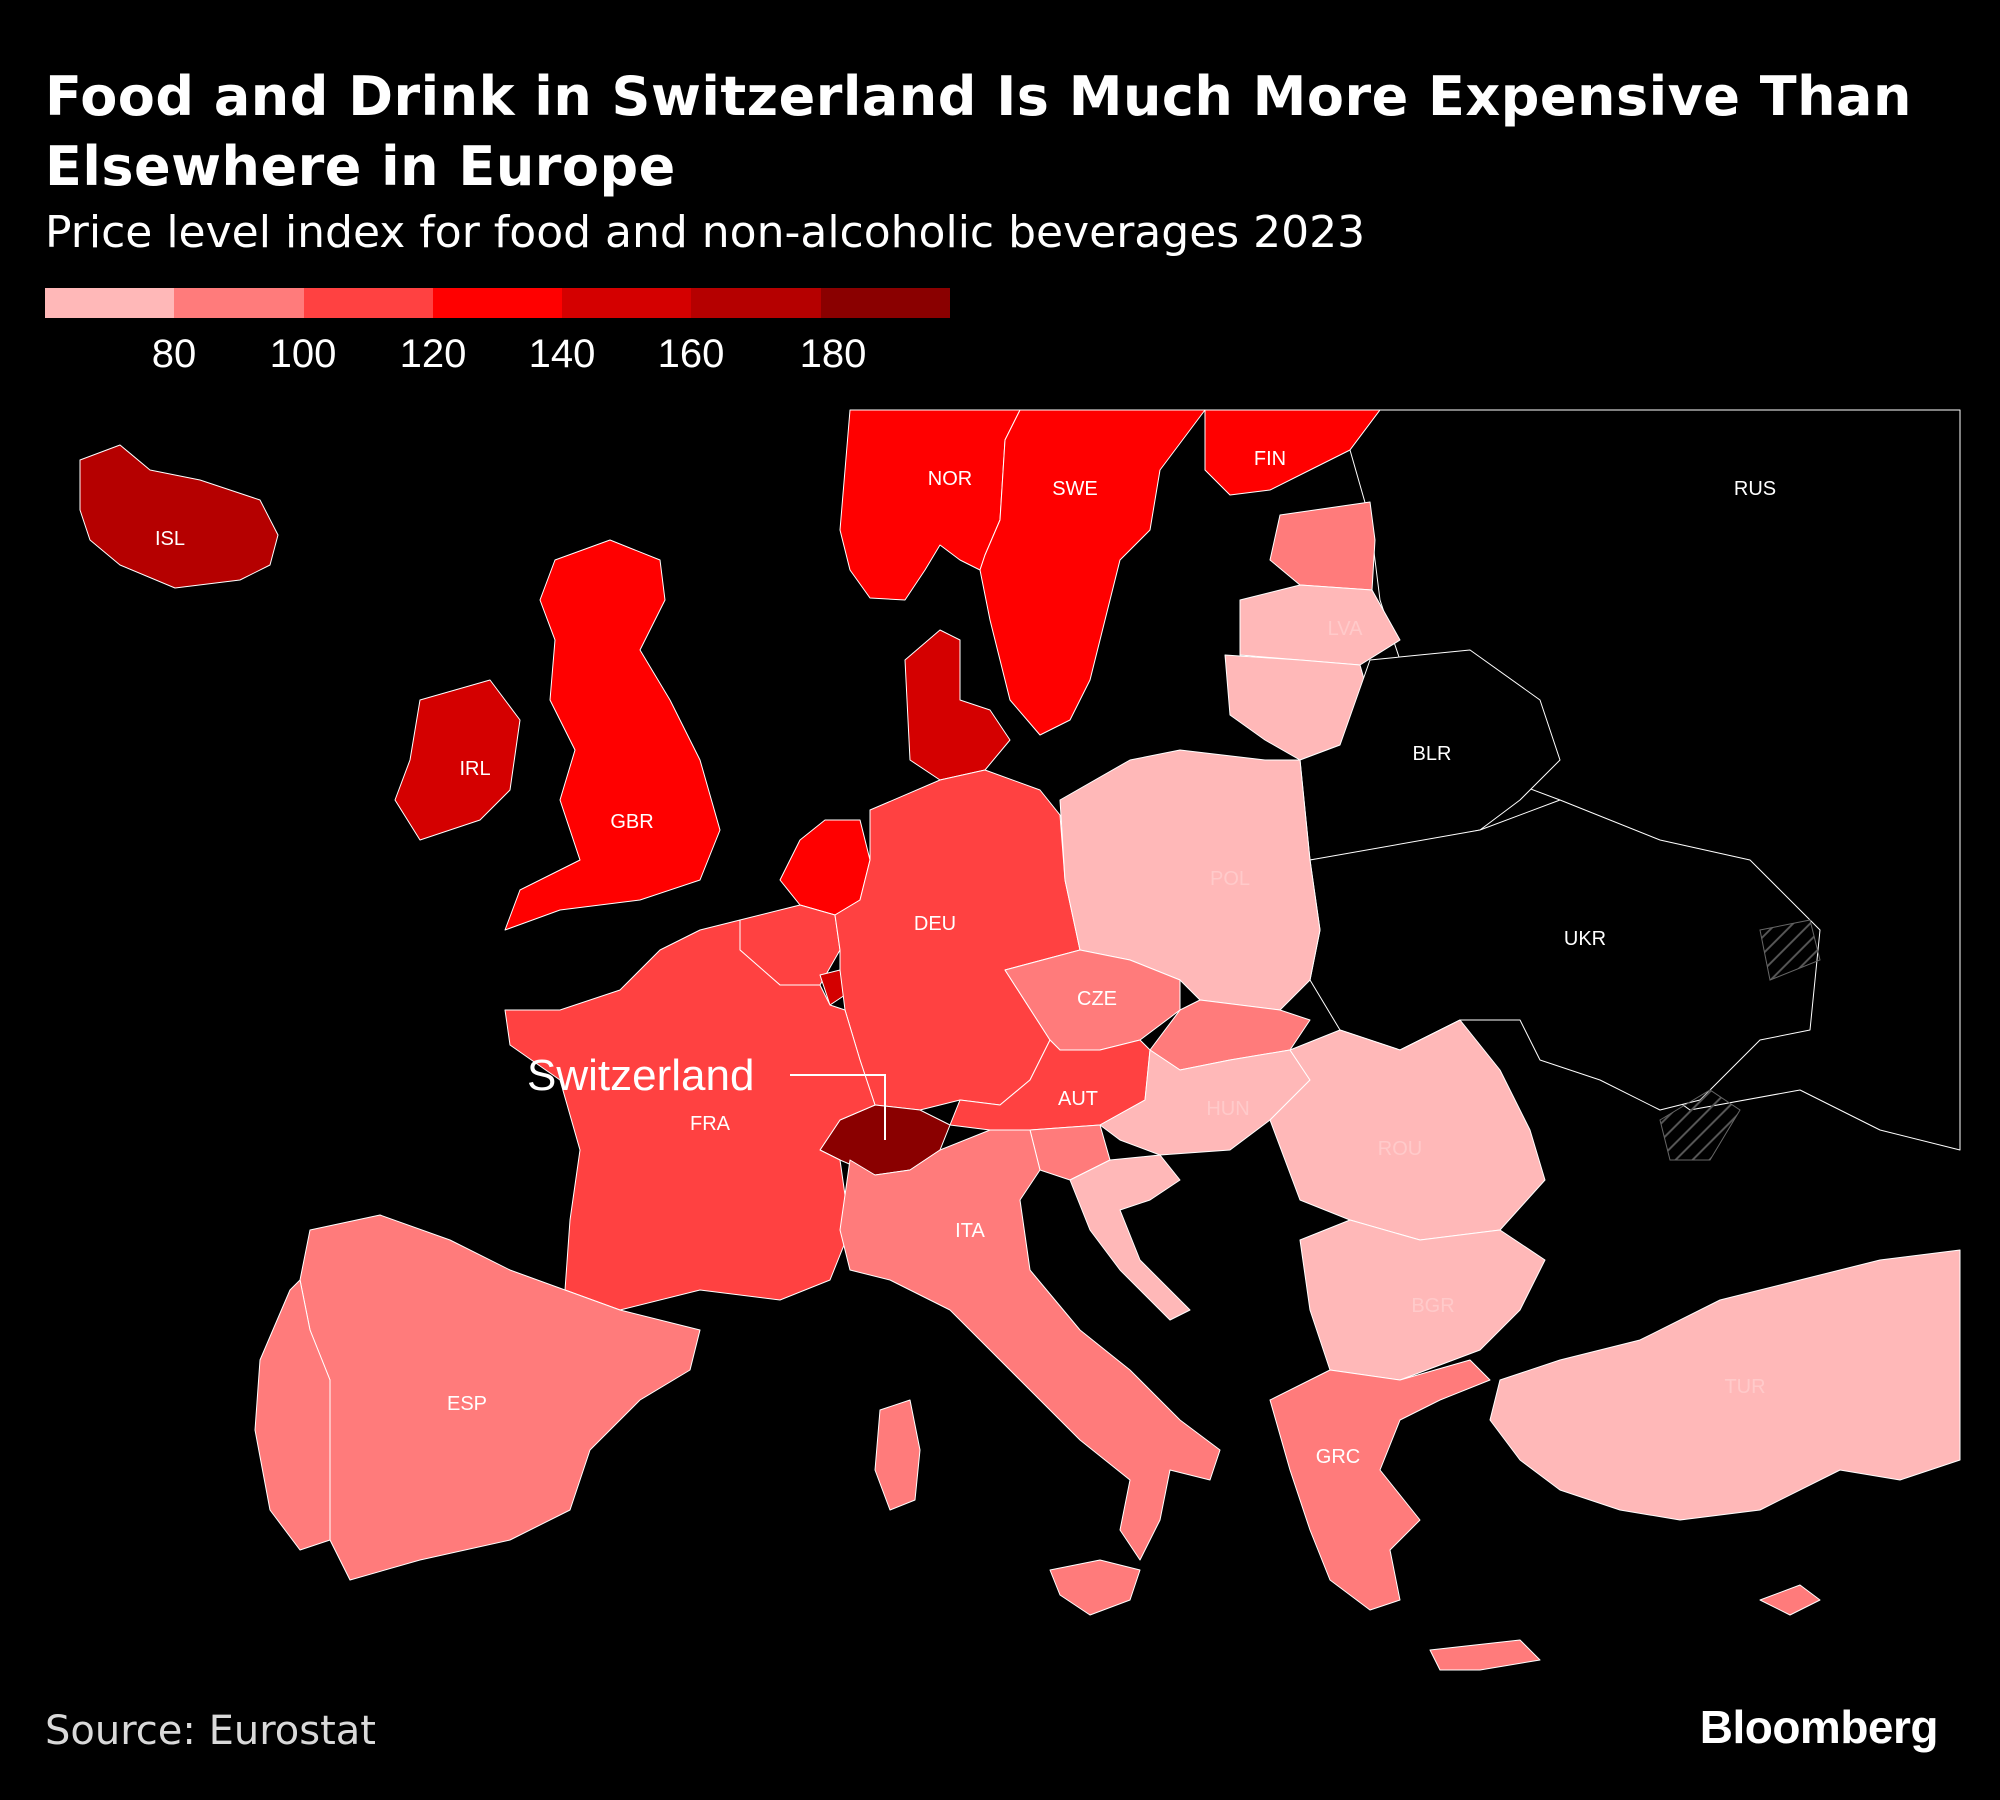 Image resolution: width=2000 pixels, height=1800 pixels. I want to click on country-FRA, so click(690, 1115).